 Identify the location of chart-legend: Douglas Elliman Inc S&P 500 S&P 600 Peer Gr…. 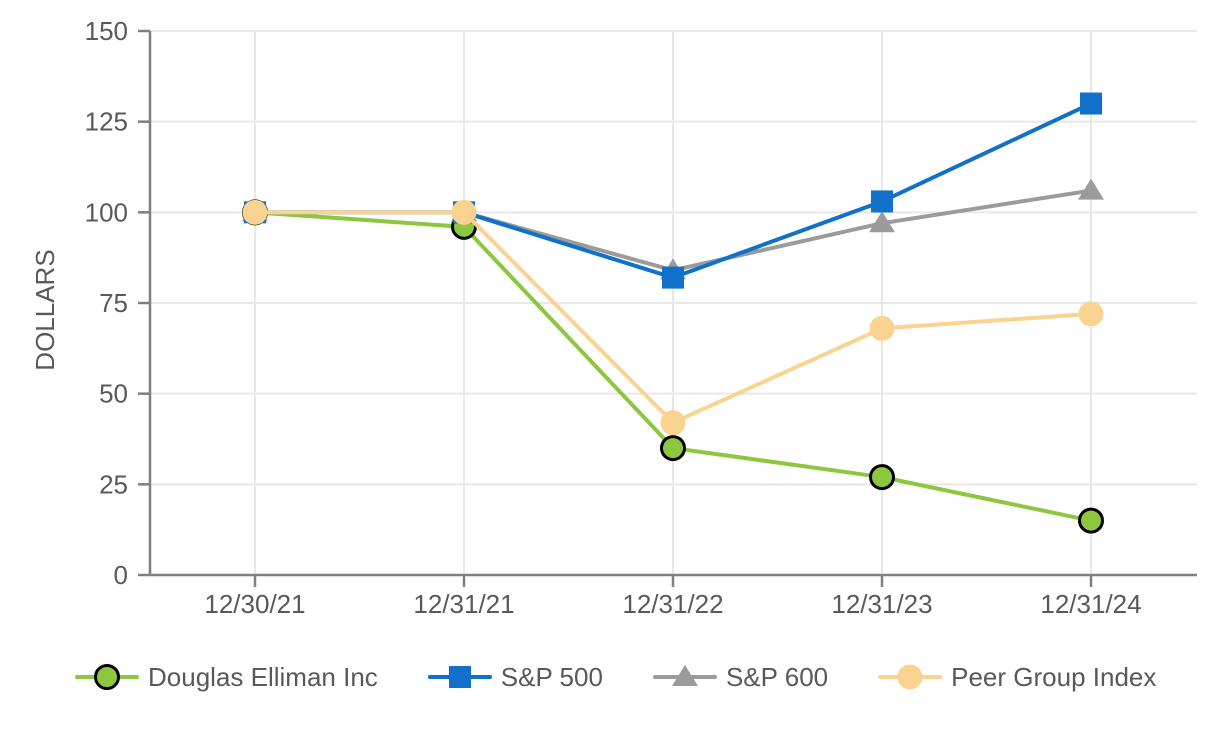
(615, 677).